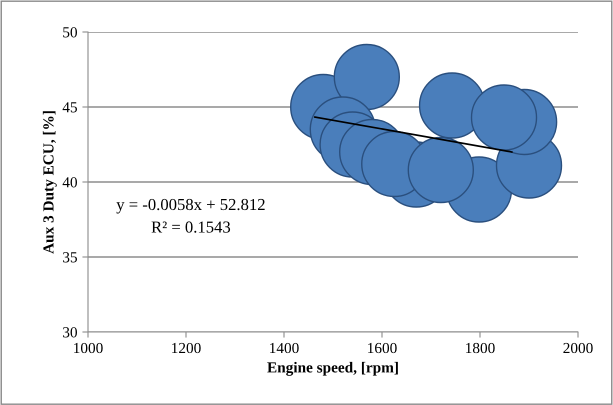 The image size is (613, 405). I want to click on annotation: y = -0.0058x + 52.812, so click(190, 206).